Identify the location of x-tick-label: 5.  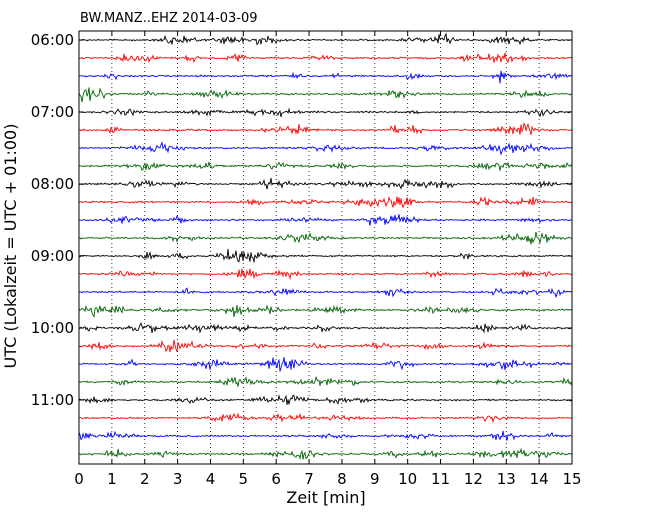
(244, 479).